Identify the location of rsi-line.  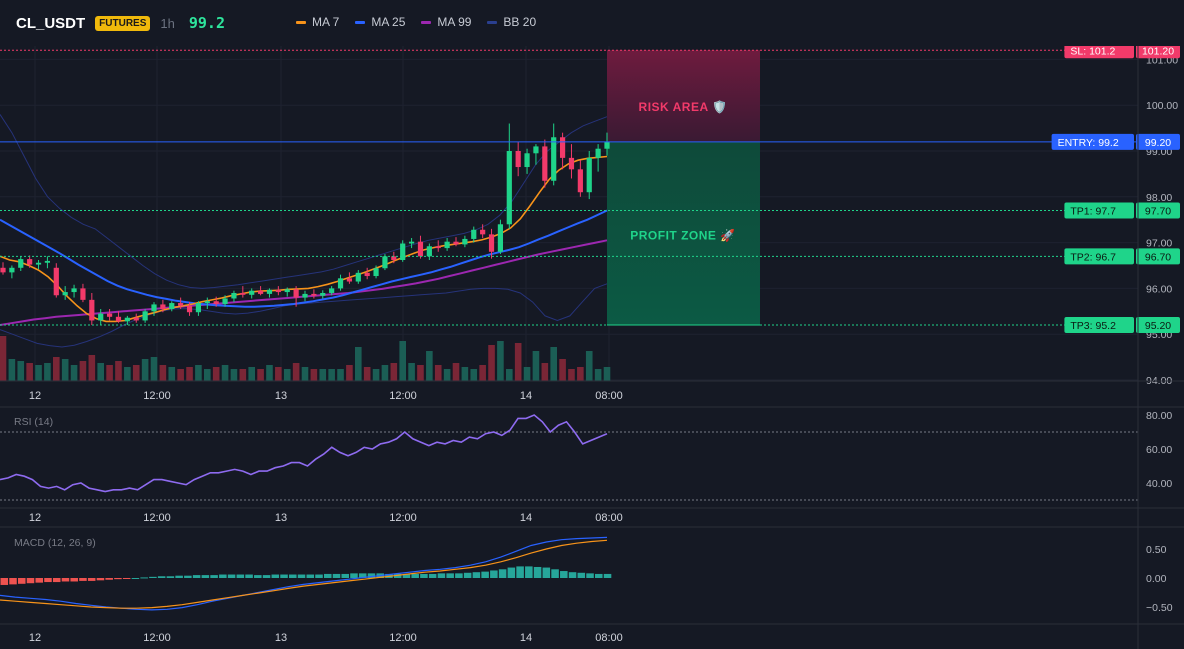
(304, 453).